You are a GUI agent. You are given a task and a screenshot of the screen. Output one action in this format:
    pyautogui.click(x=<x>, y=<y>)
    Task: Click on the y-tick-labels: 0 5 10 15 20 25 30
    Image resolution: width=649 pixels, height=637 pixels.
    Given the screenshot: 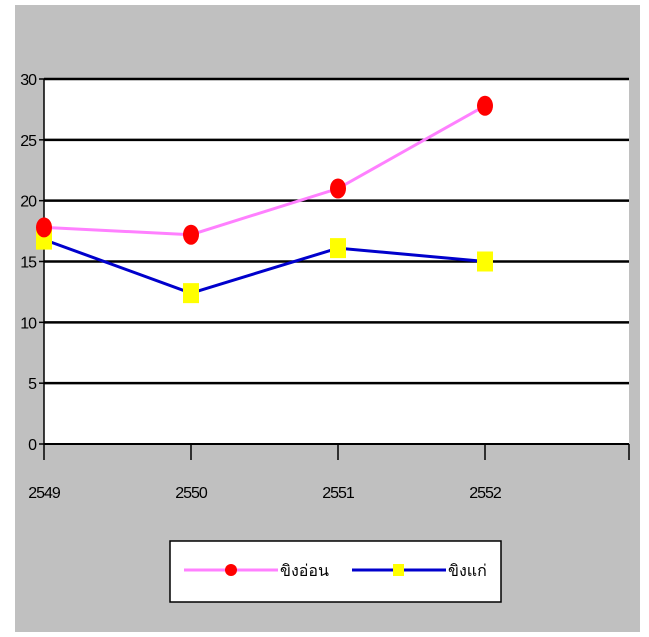 What is the action you would take?
    pyautogui.click(x=29, y=263)
    